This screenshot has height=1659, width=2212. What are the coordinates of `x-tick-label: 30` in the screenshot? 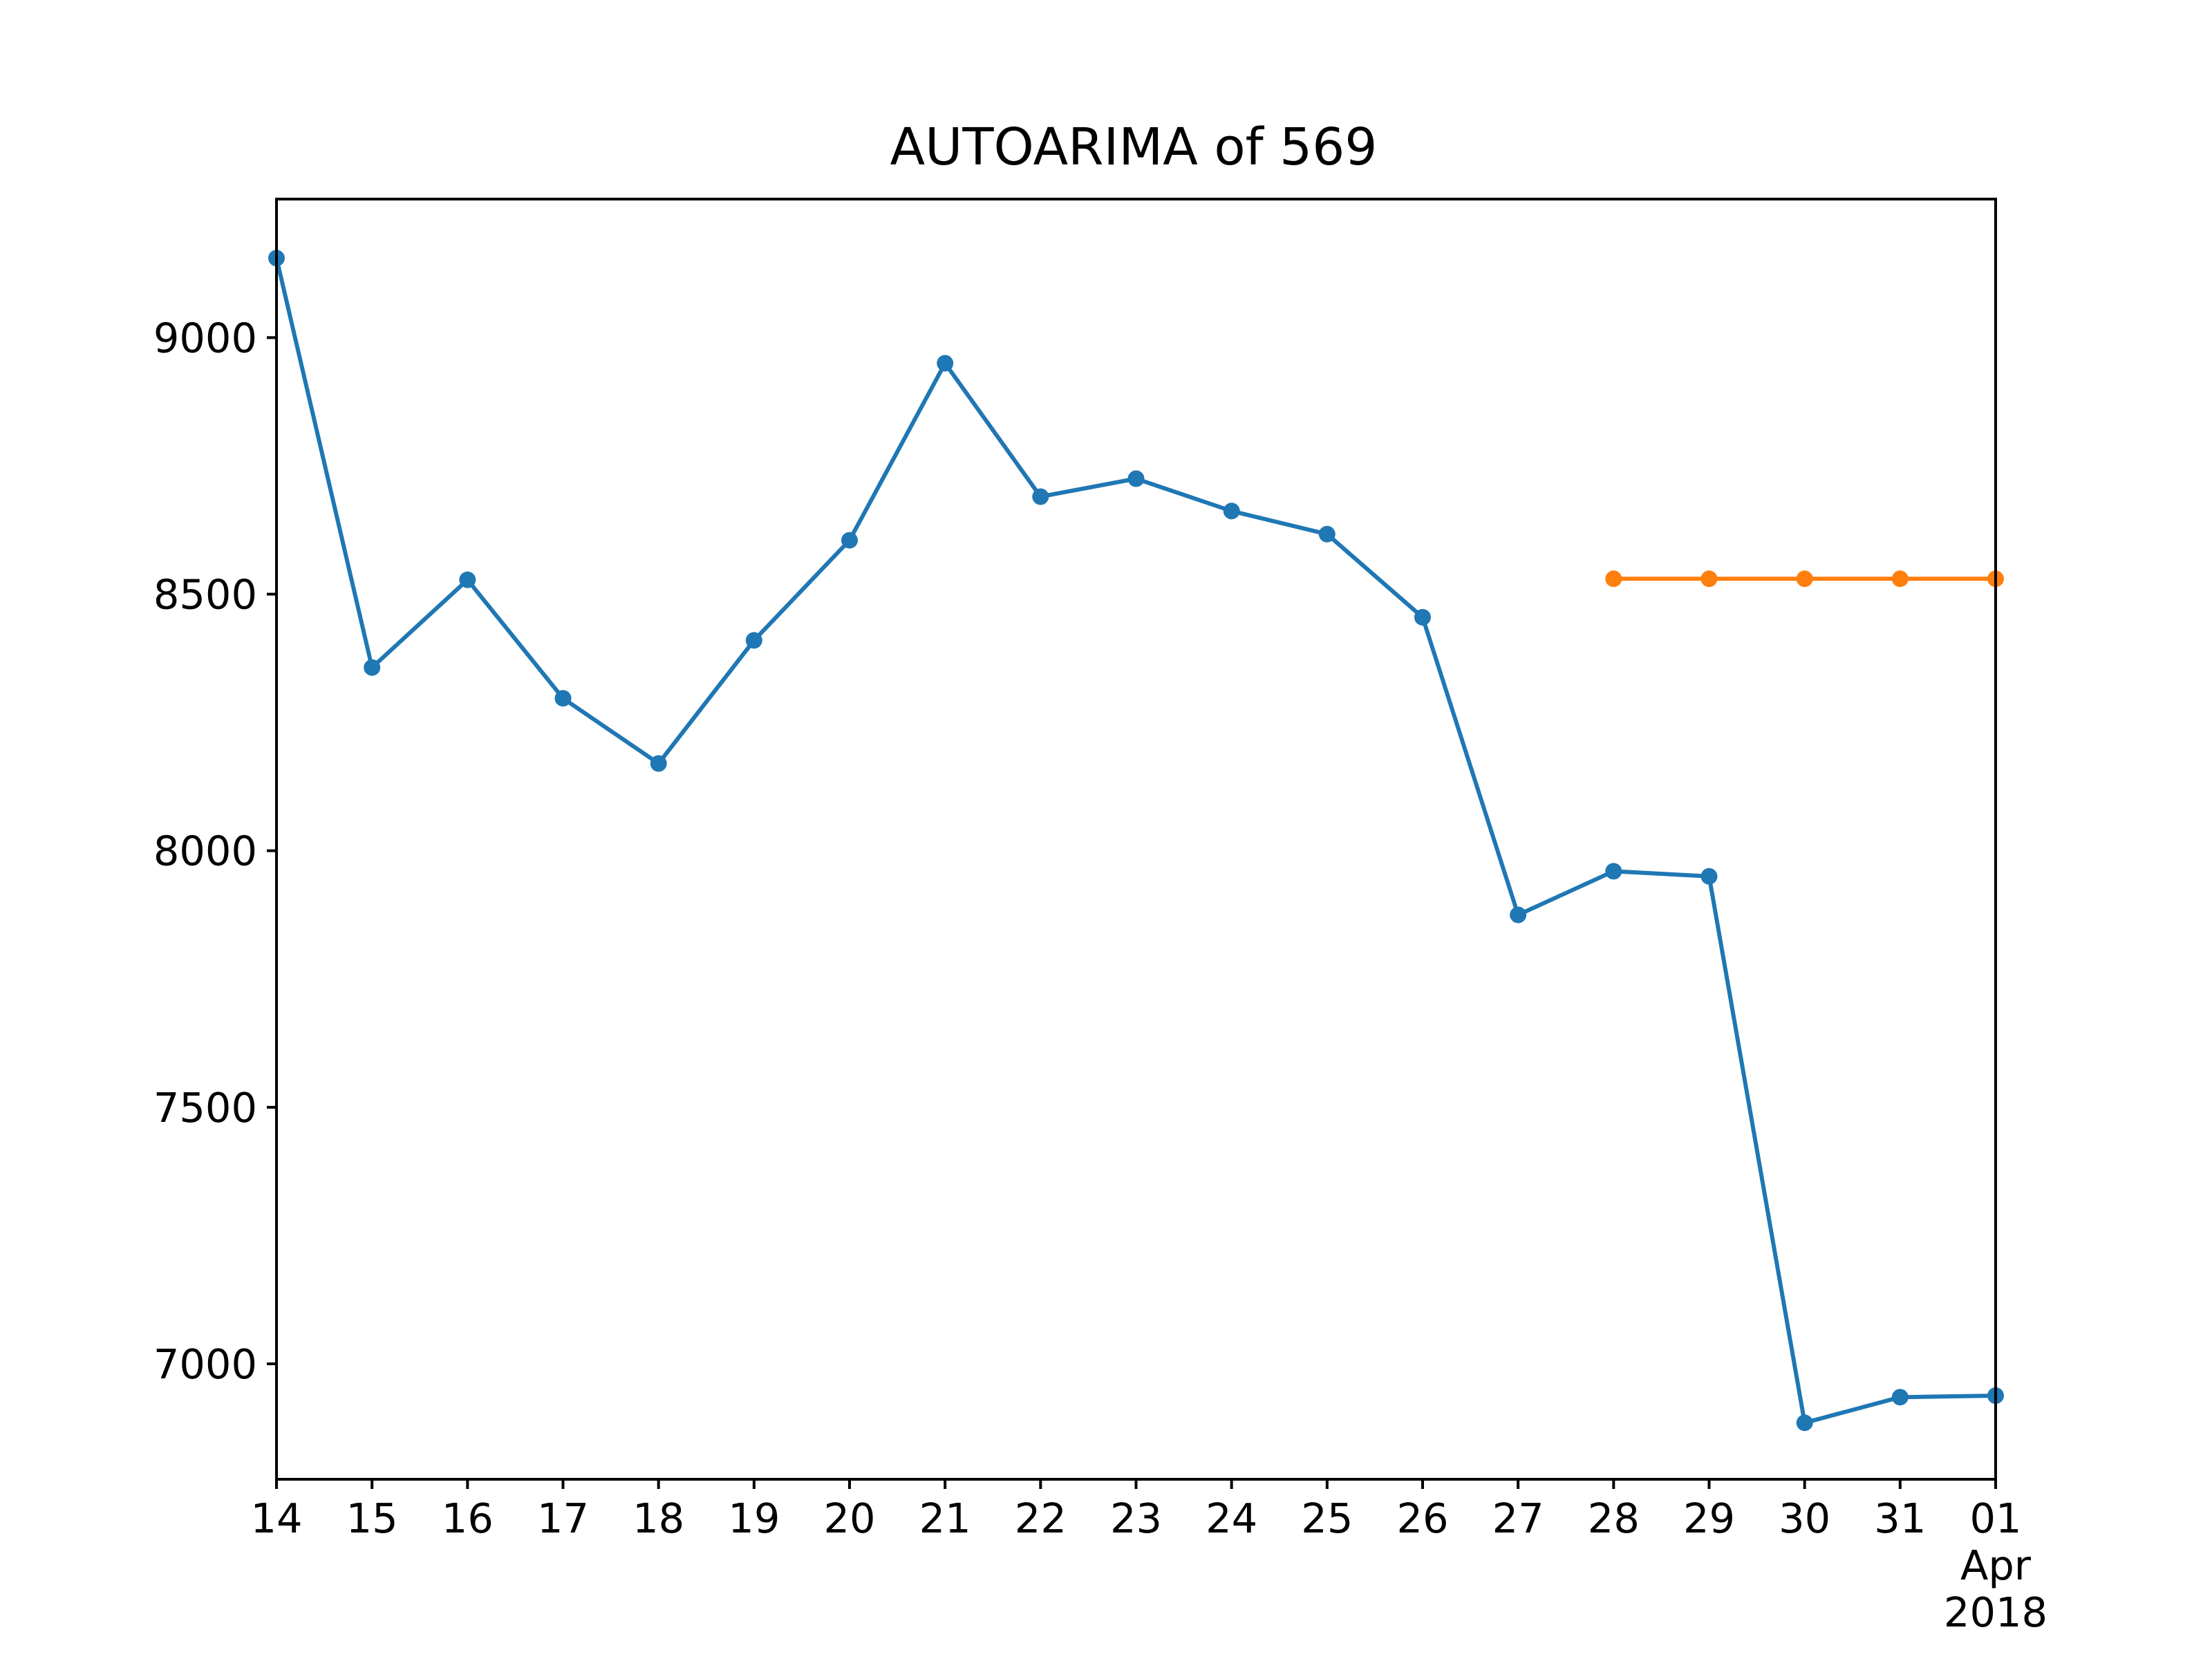 It's located at (1804, 1518).